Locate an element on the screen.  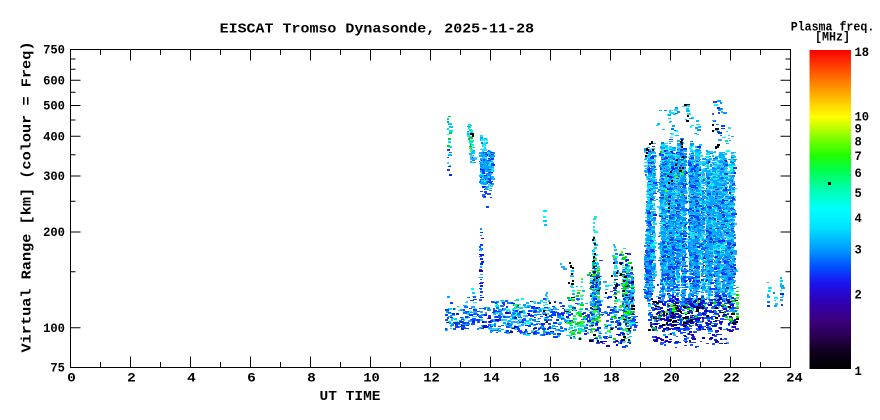
svg-text: 100 is located at coordinates (54, 329).